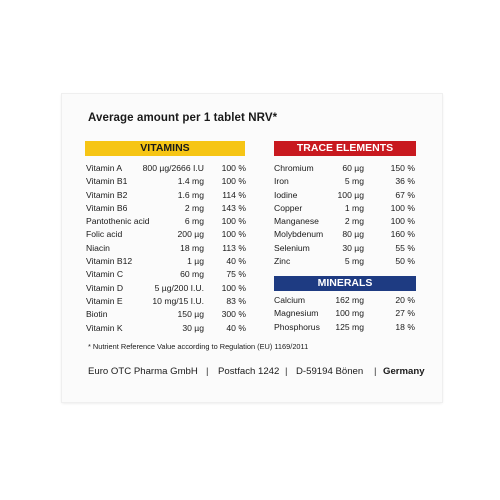 The width and height of the screenshot is (500, 500). Describe the element at coordinates (107, 181) in the screenshot. I see `nutrient-name: Vitamin B1` at that location.